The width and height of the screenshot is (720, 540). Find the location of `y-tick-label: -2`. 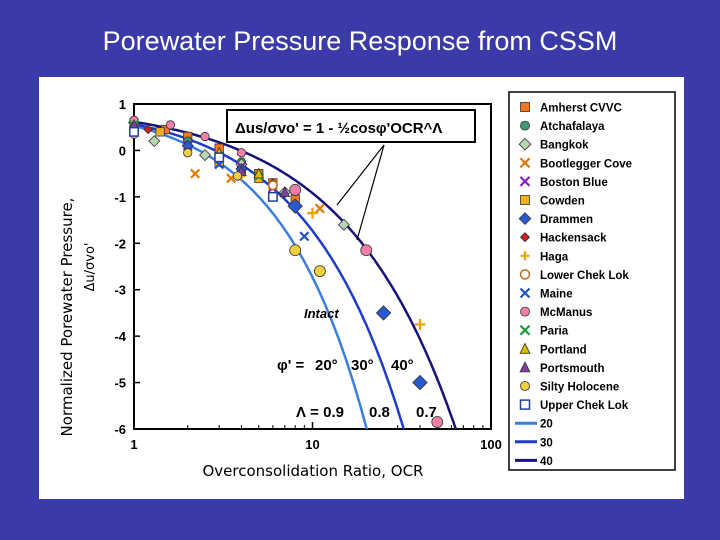

y-tick-label: -2 is located at coordinates (120, 243).